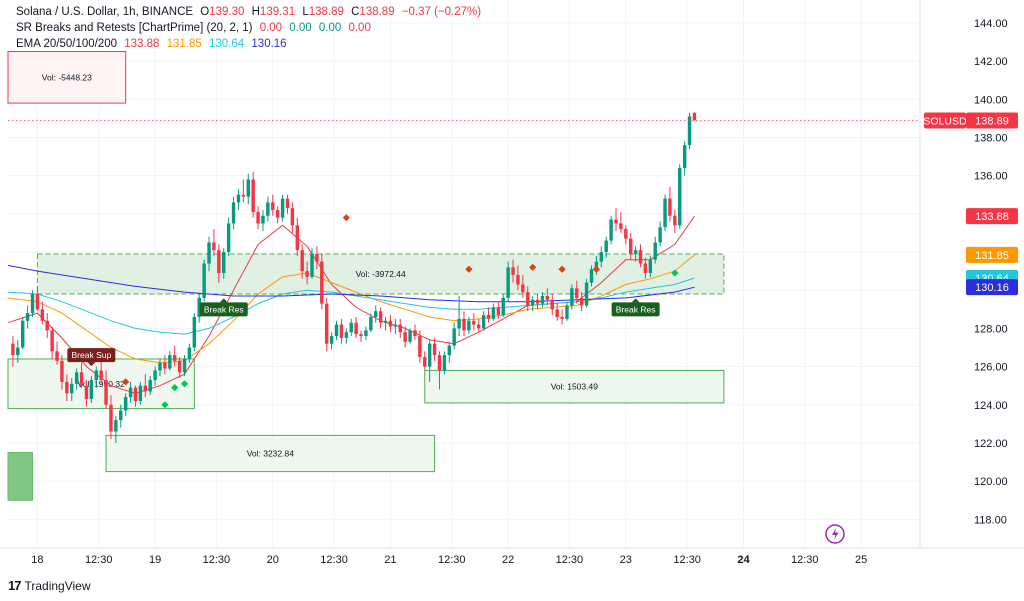 Image resolution: width=1024 pixels, height=601 pixels. Describe the element at coordinates (635, 309) in the screenshot. I see `break-tag-box` at that location.